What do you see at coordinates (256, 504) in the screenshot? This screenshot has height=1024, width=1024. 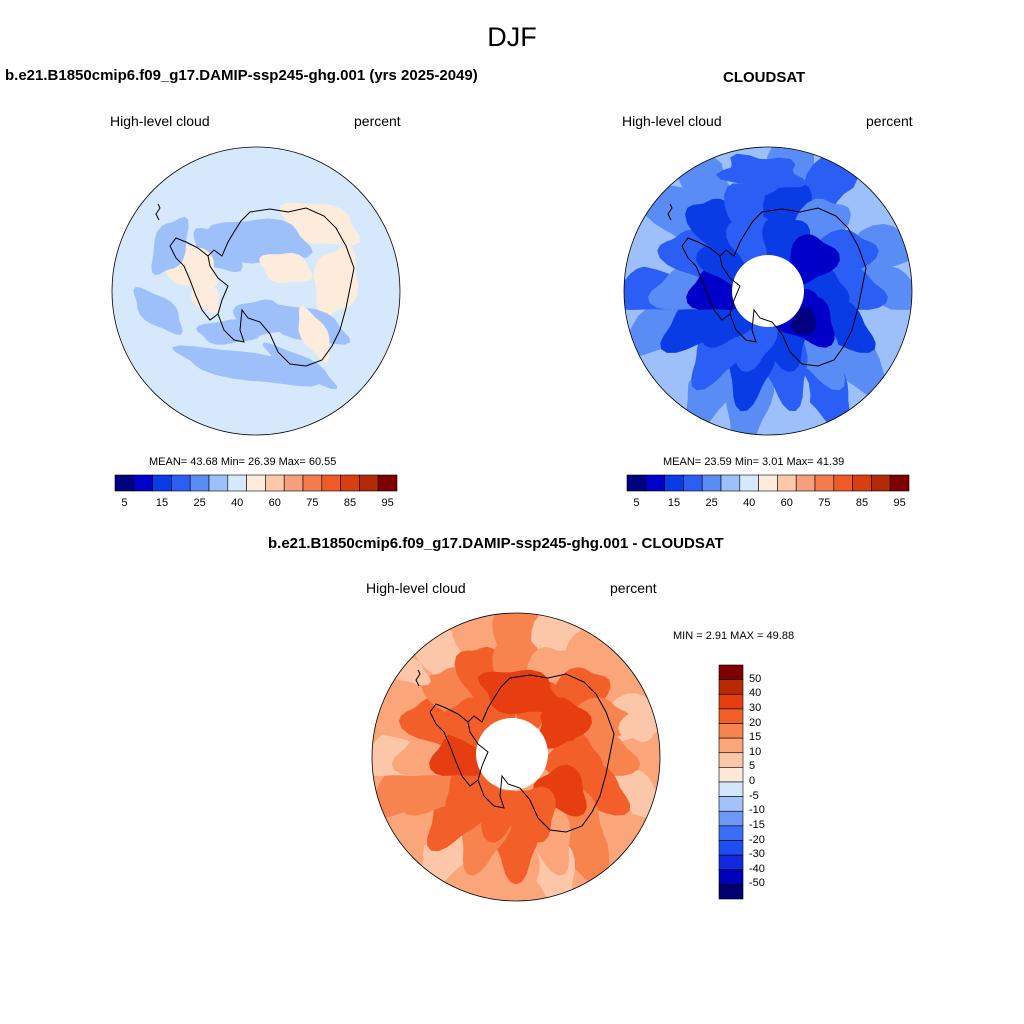 I see `model-colorbar-ticks: 5 15 25 40 60 75 85 95` at bounding box center [256, 504].